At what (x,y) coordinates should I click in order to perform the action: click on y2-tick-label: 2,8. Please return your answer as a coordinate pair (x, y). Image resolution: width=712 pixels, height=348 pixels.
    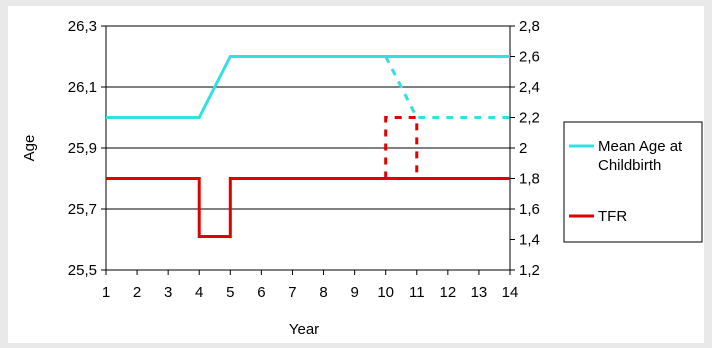
    Looking at the image, I should click on (529, 26).